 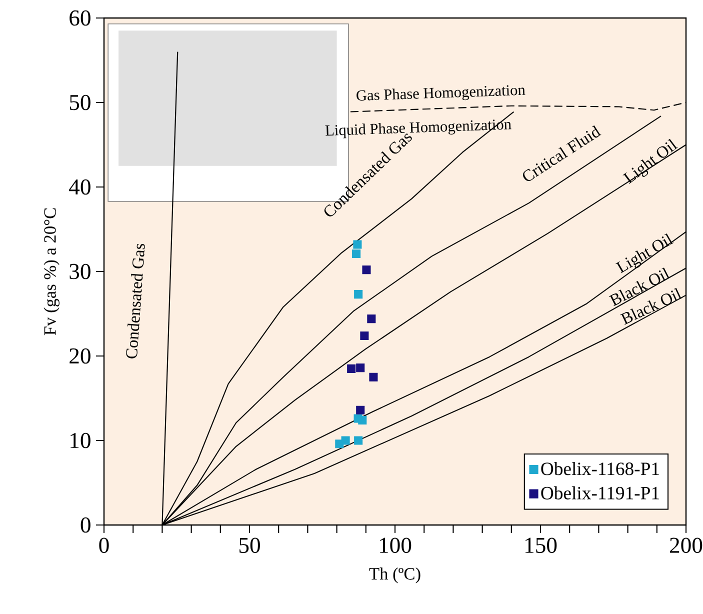 What do you see at coordinates (600, 469) in the screenshot?
I see `legend-label: Obelix-1168-P1` at bounding box center [600, 469].